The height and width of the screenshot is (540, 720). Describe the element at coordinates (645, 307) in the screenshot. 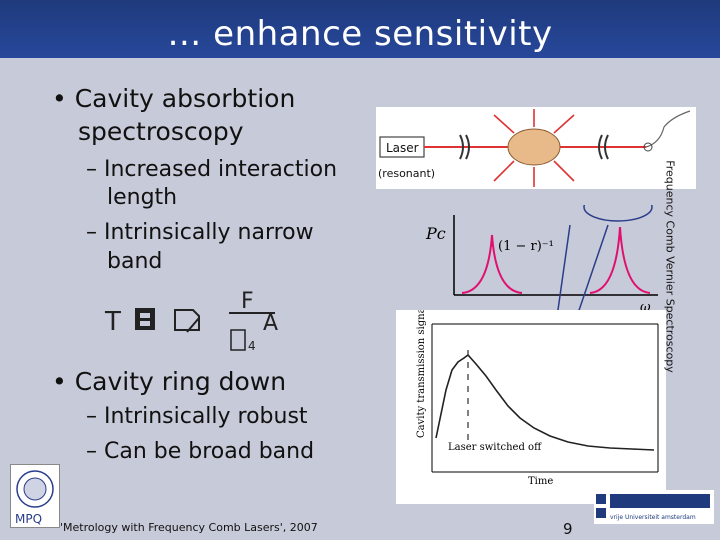

I see `cavity-x-label: ω` at that location.